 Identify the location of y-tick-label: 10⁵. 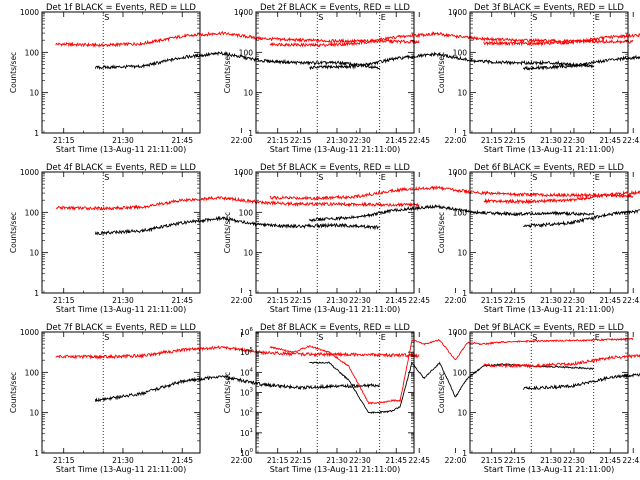
(247, 352).